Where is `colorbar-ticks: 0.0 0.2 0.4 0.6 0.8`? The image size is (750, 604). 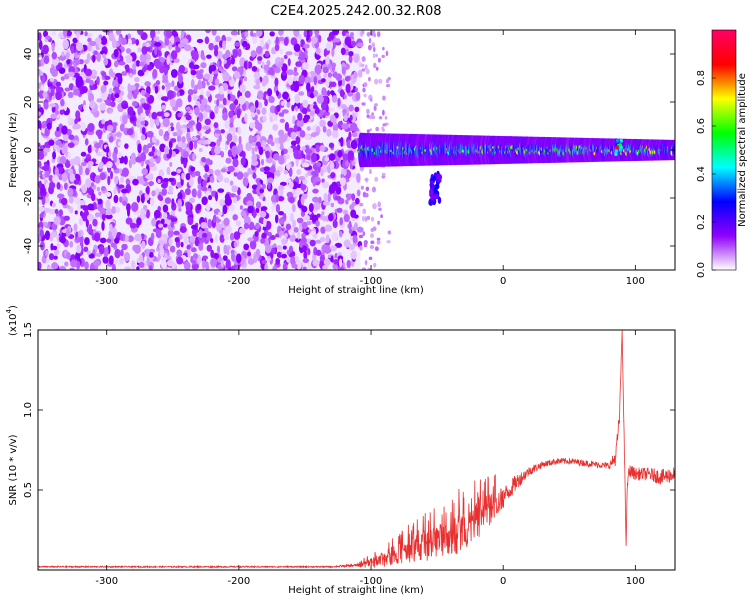
colorbar-ticks: 0.0 0.2 0.4 0.6 0.8 is located at coordinates (706, 174).